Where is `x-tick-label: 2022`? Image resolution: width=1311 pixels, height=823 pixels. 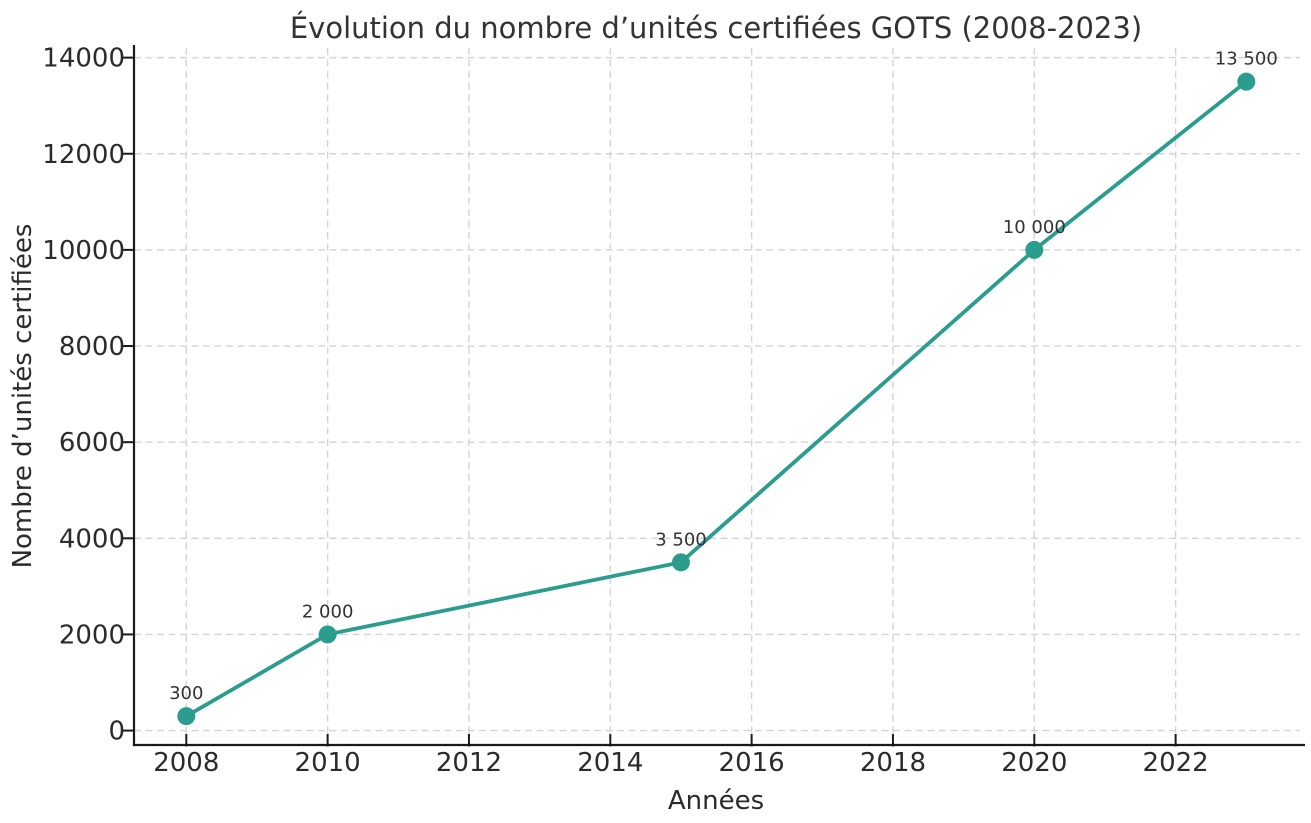
x-tick-label: 2022 is located at coordinates (1176, 763).